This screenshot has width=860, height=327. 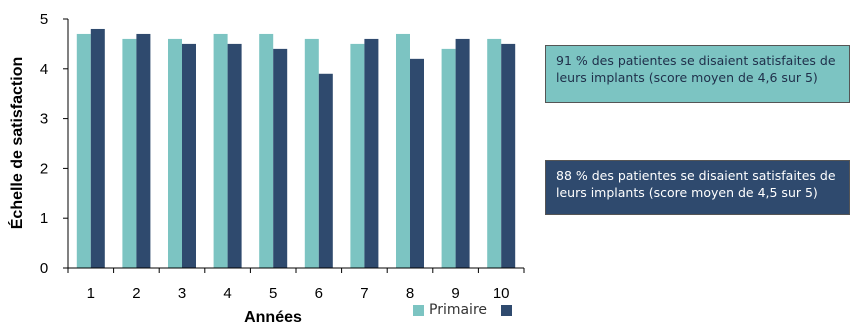 What do you see at coordinates (44, 168) in the screenshot?
I see `y-tick-label-2: 2` at bounding box center [44, 168].